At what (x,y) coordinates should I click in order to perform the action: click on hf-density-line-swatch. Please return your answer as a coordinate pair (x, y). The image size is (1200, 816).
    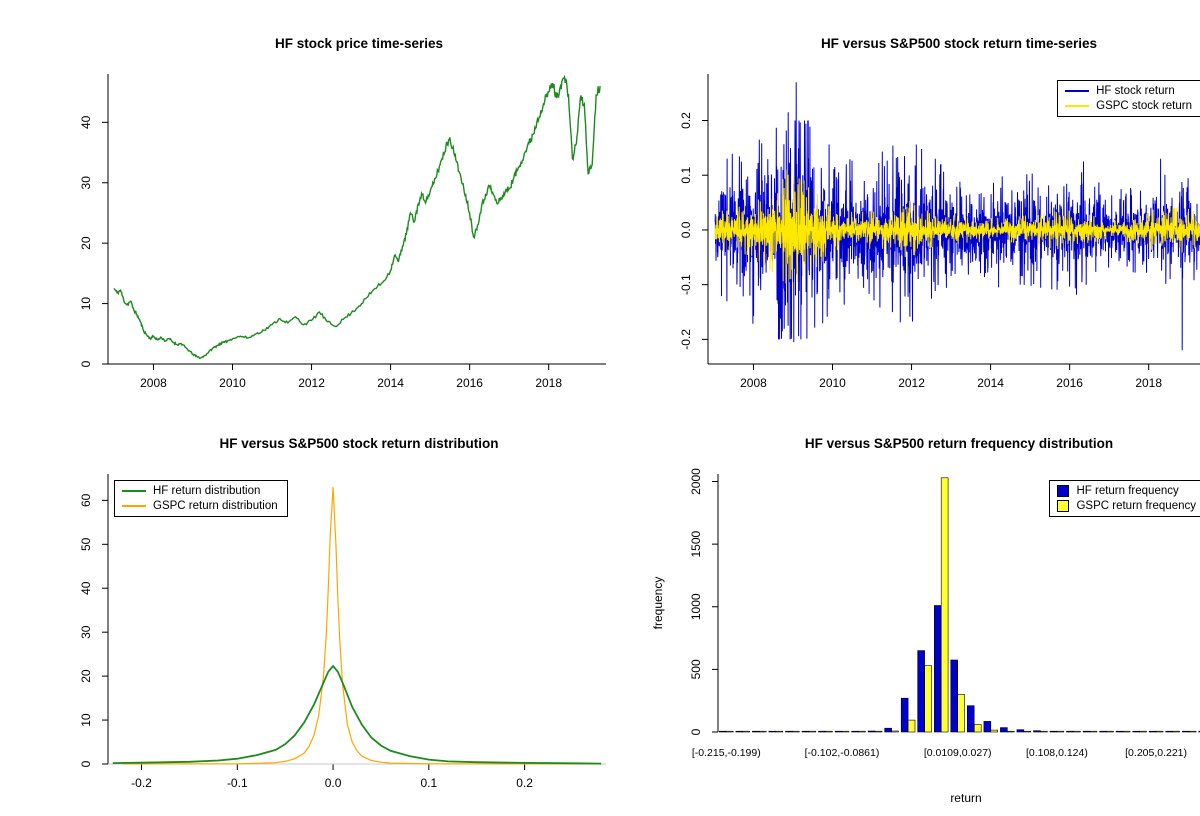
    Looking at the image, I should click on (134, 491).